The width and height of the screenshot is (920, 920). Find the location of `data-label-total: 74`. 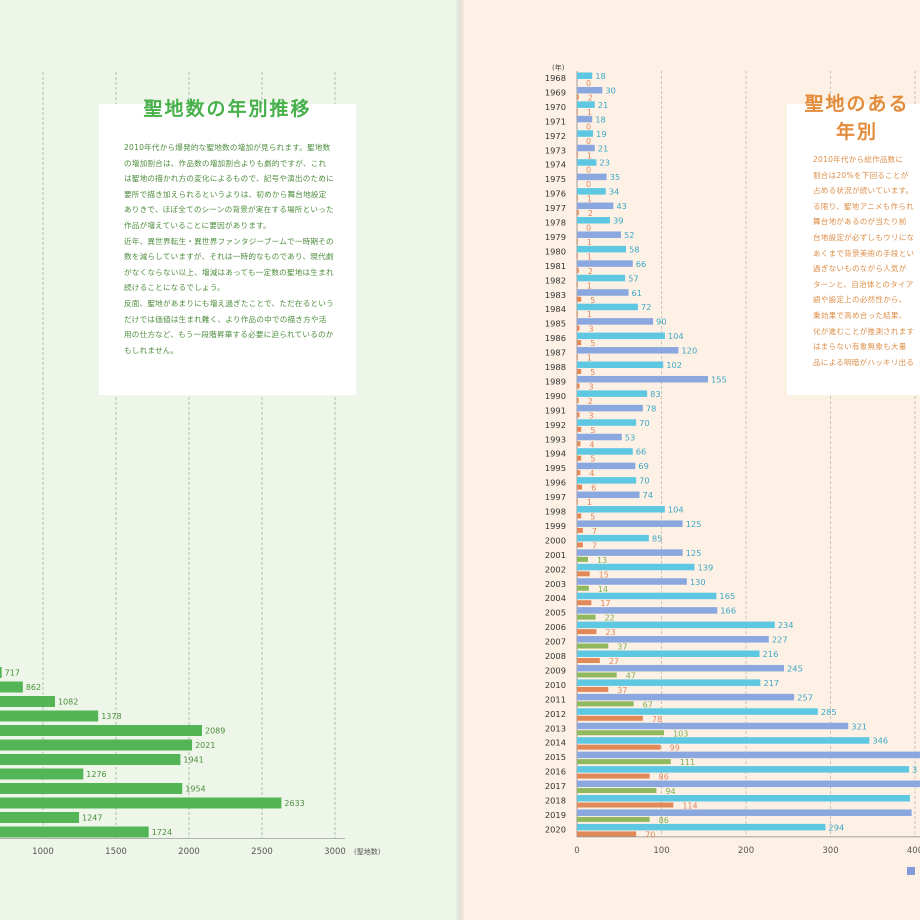

data-label-total: 74 is located at coordinates (648, 495).